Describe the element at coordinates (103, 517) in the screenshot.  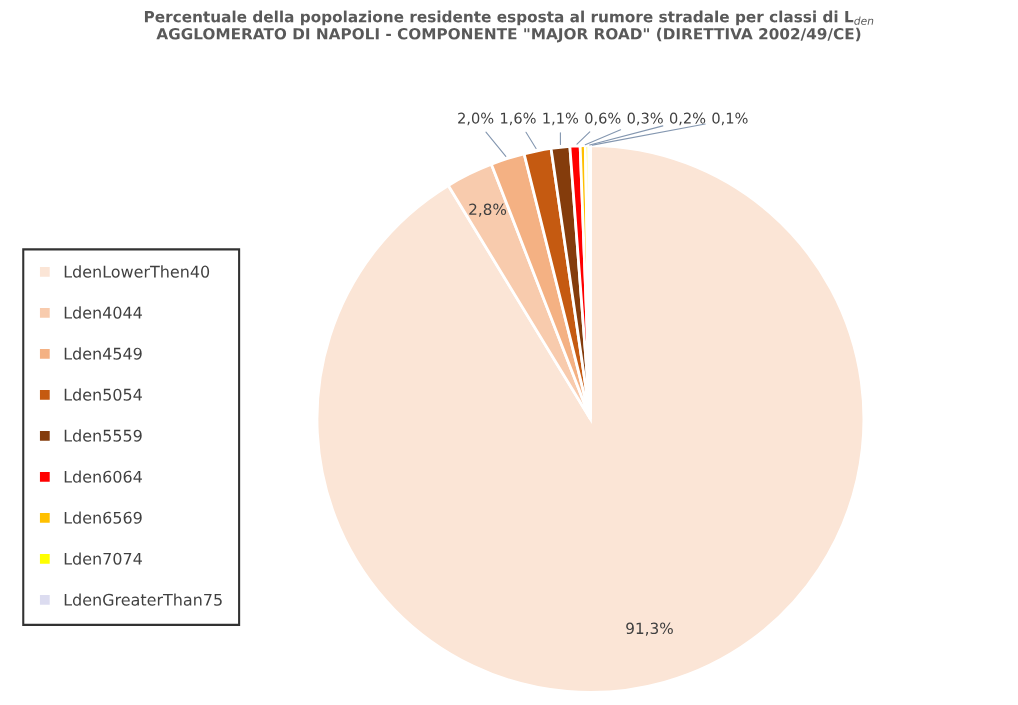
I see `legend-label: Lden6569` at that location.